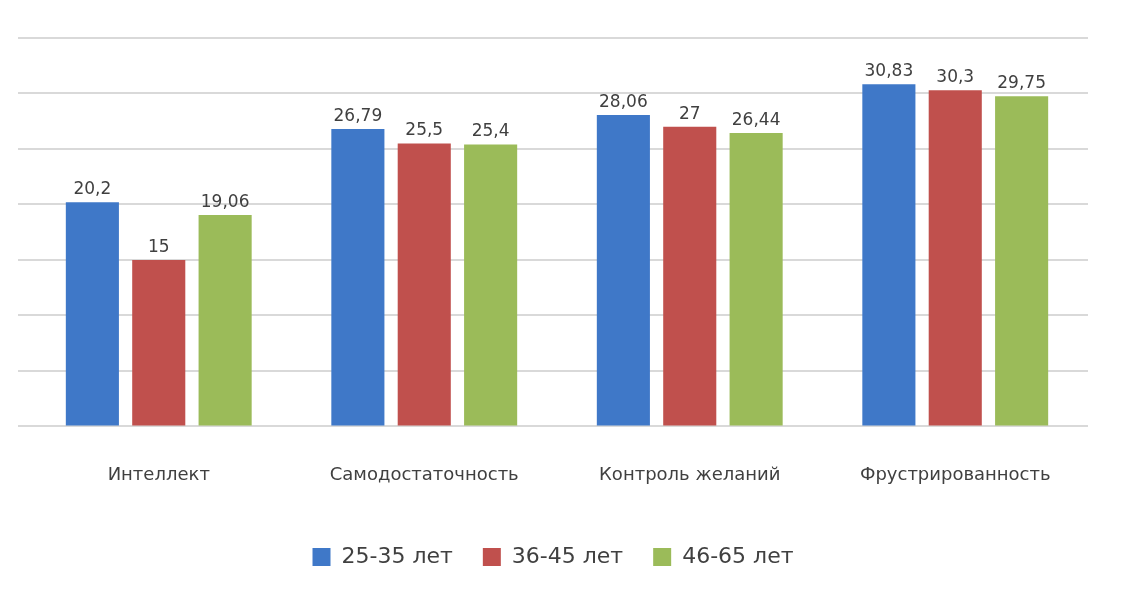 The image size is (1122, 592). What do you see at coordinates (424, 473) in the screenshot?
I see `x-tick-label: Самодостаточность` at bounding box center [424, 473].